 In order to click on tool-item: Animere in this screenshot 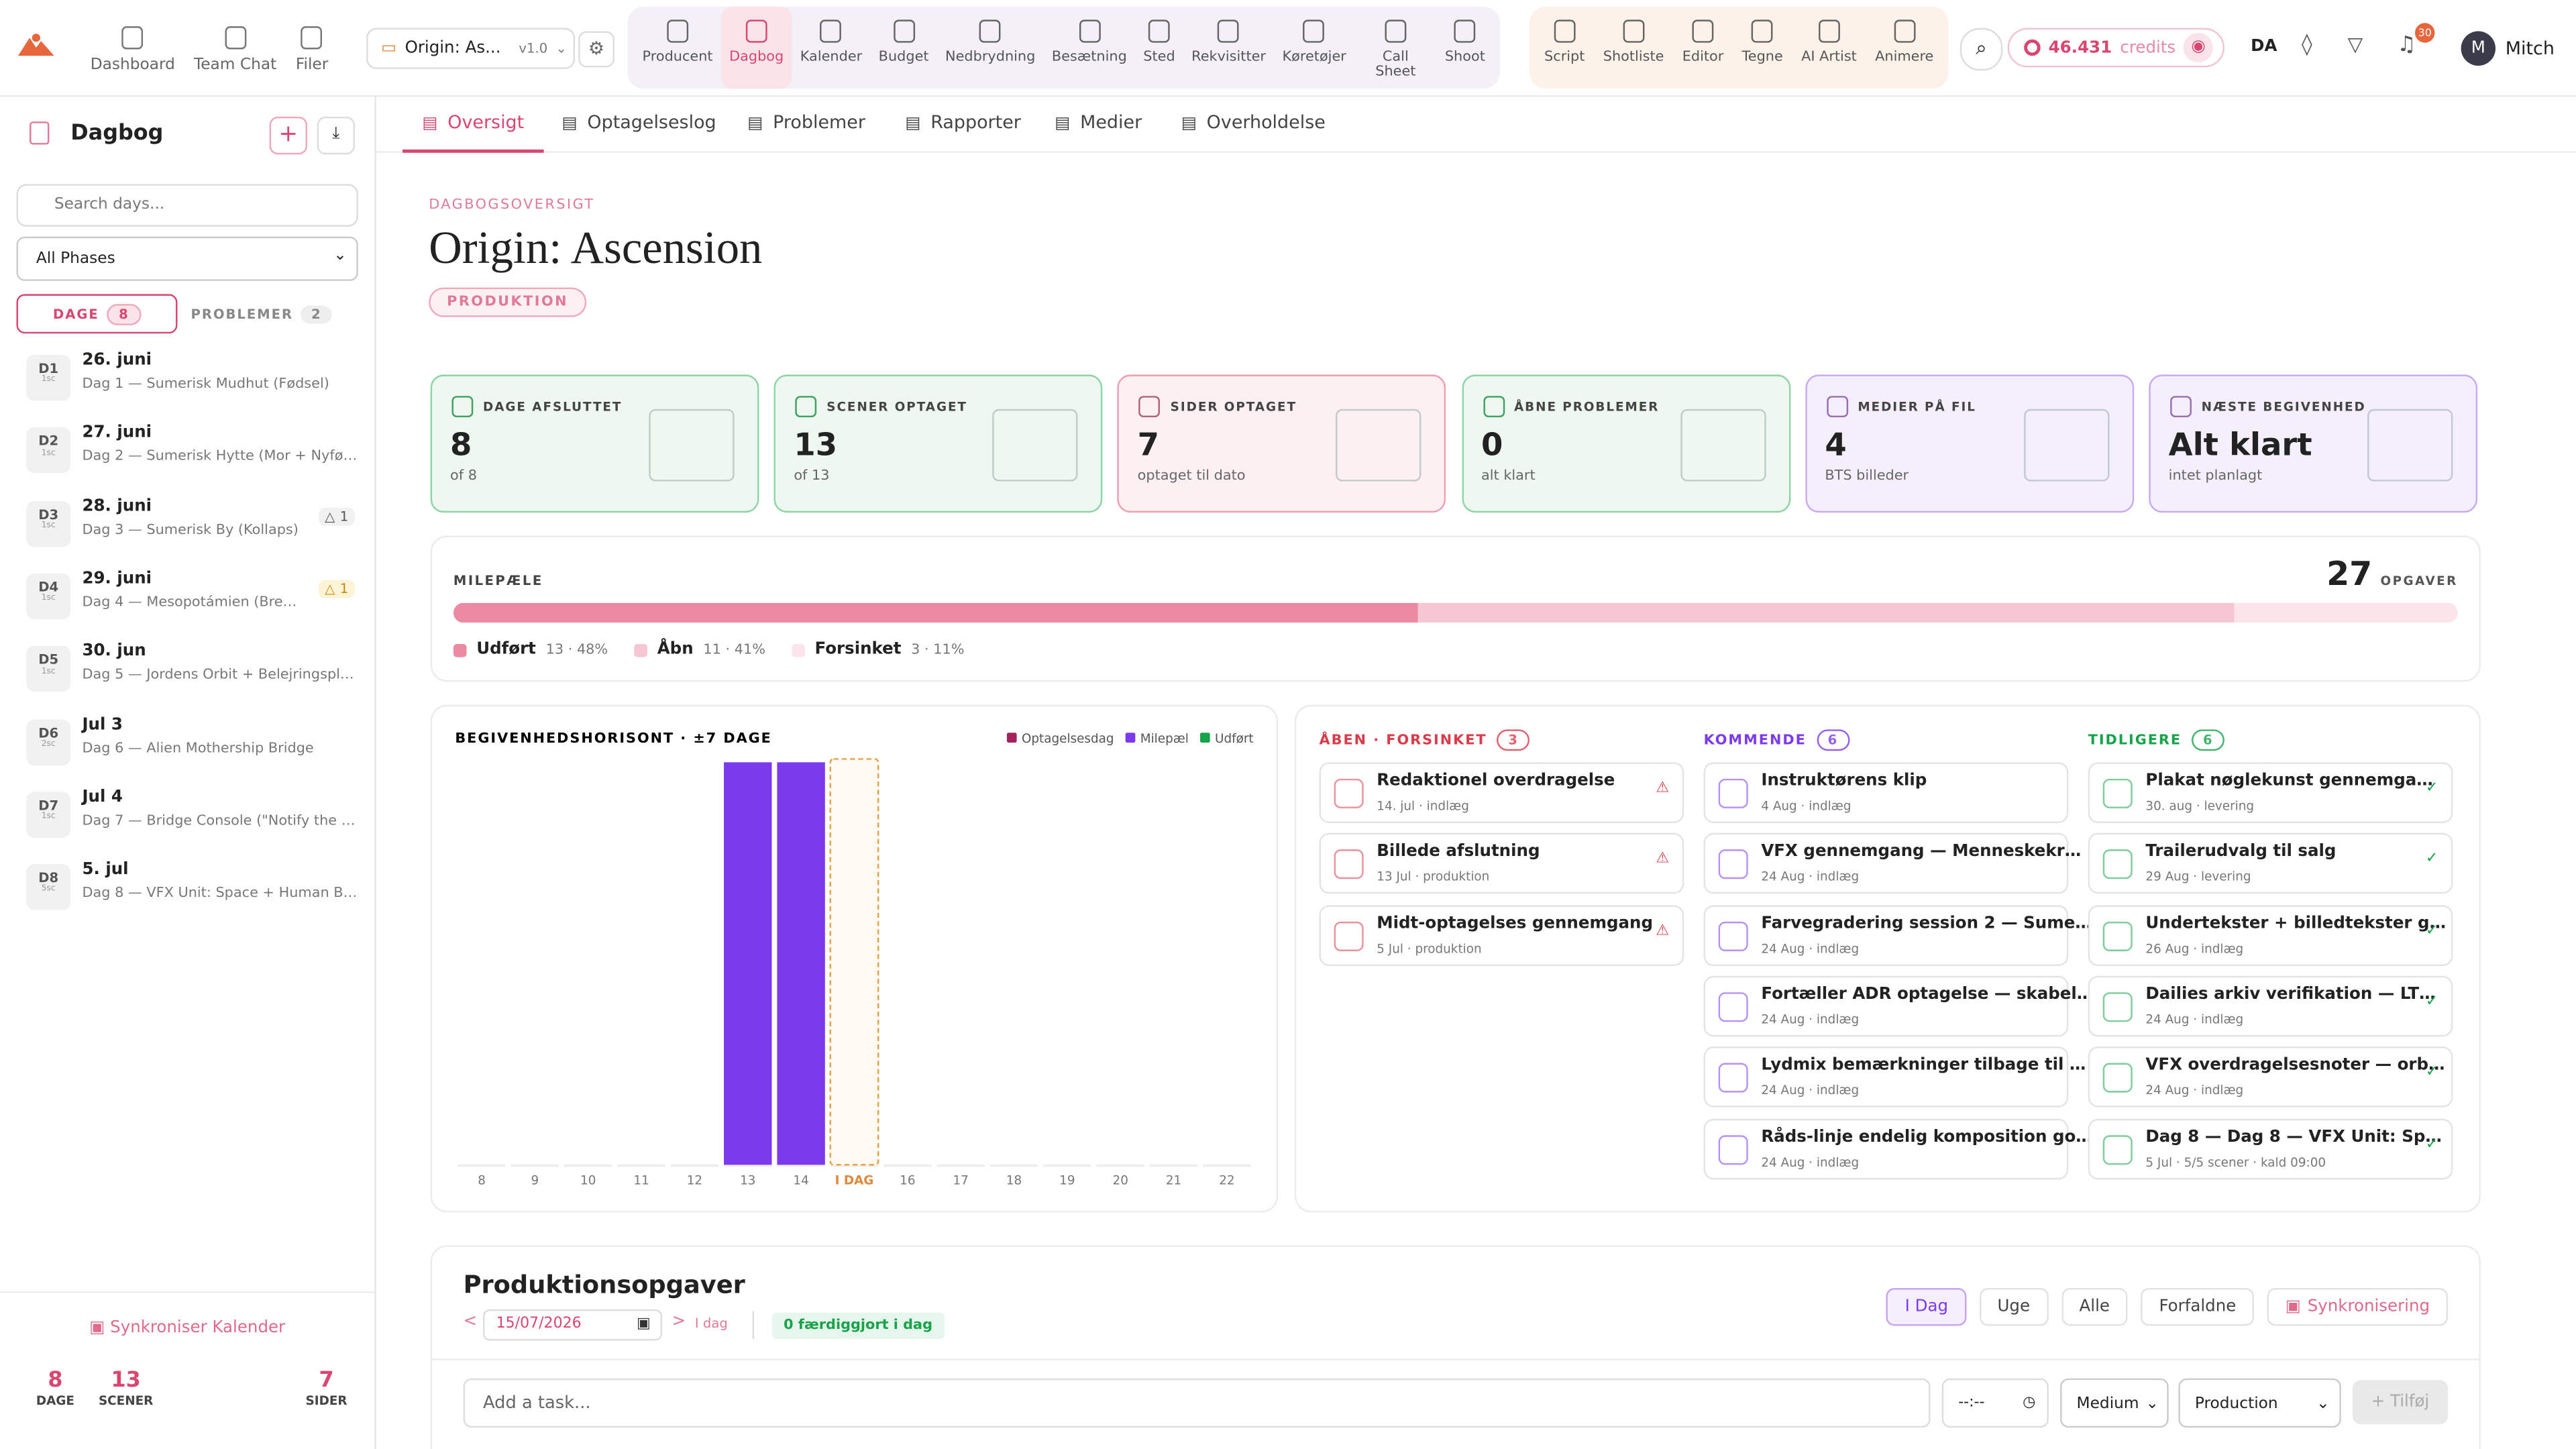, I will do `click(1904, 48)`.